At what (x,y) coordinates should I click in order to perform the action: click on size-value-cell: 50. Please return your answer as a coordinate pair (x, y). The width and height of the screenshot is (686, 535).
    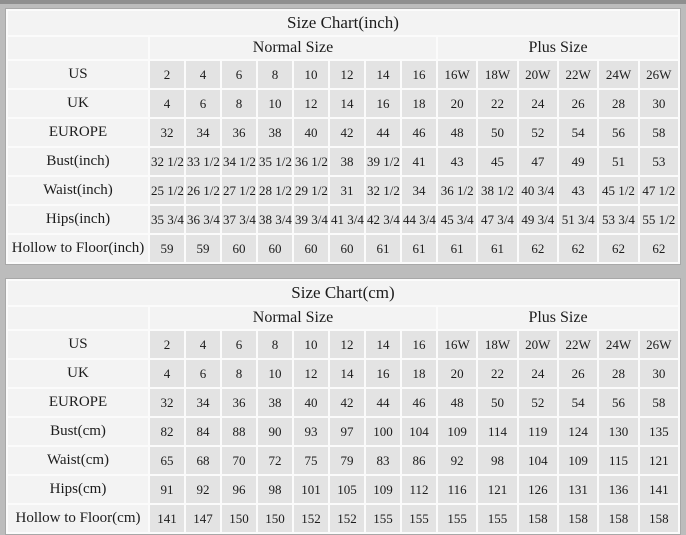
    Looking at the image, I should click on (497, 132).